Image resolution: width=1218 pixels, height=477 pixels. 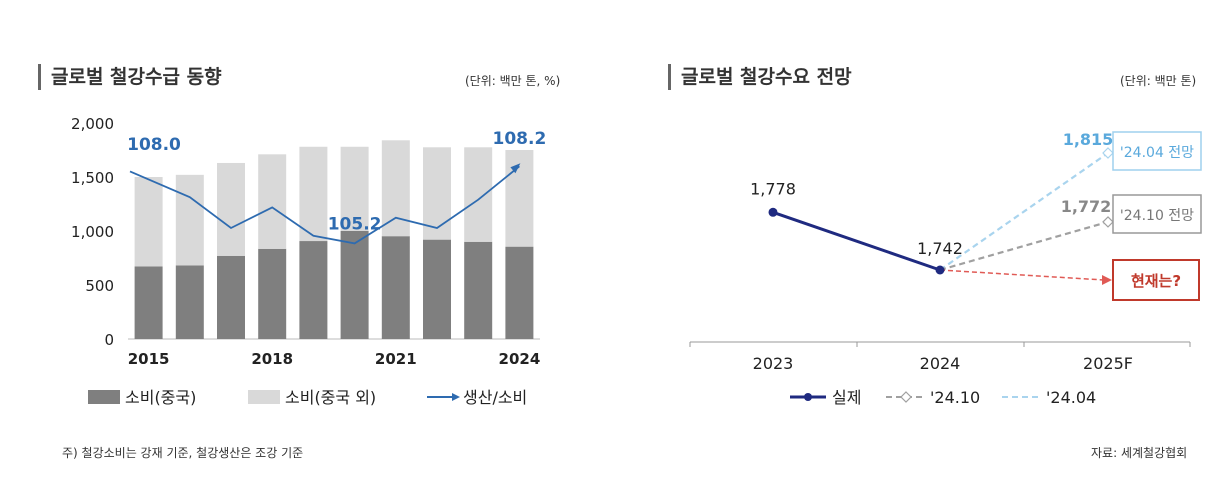 What do you see at coordinates (955, 397) in the screenshot?
I see `legend-label-oct: '24.10` at bounding box center [955, 397].